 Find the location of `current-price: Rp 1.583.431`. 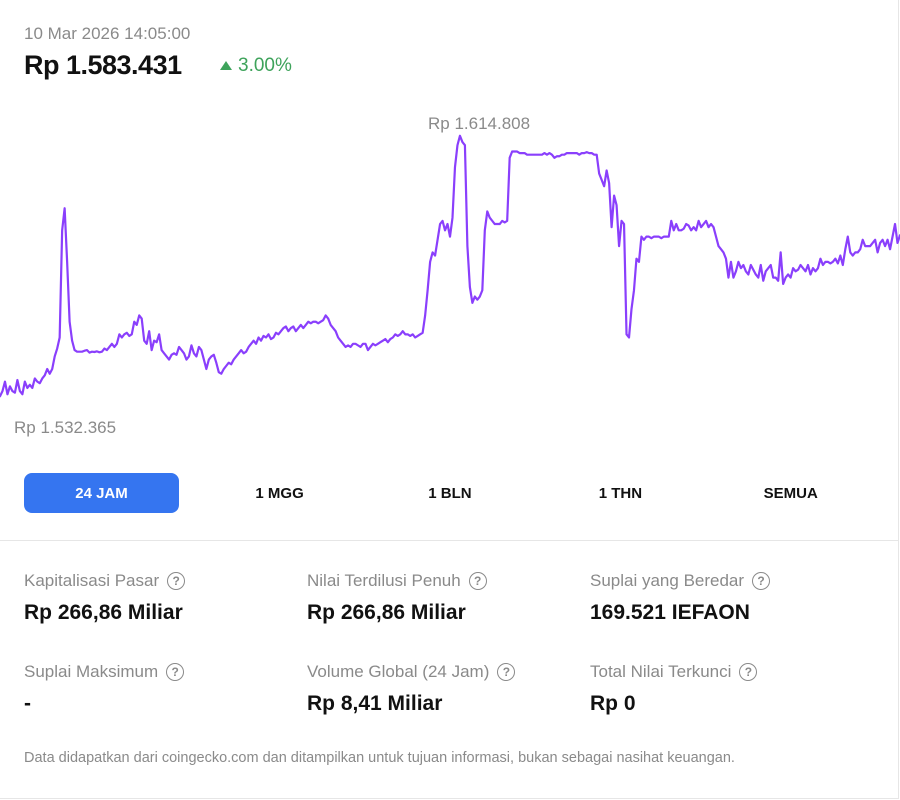

current-price: Rp 1.583.431 is located at coordinates (103, 65).